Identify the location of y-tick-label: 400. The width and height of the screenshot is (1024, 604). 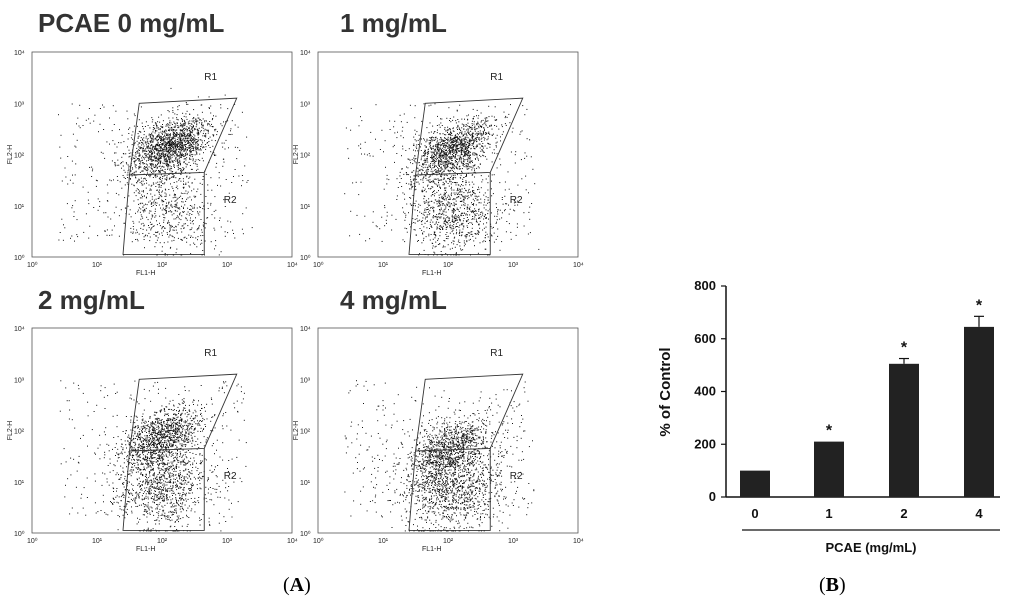
(705, 391).